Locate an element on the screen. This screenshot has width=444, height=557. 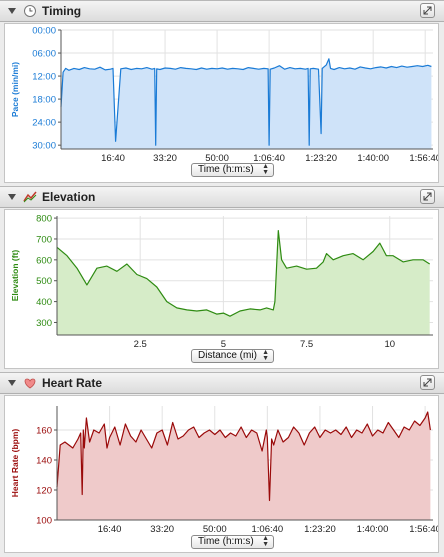
heart-icon is located at coordinates (30, 383).